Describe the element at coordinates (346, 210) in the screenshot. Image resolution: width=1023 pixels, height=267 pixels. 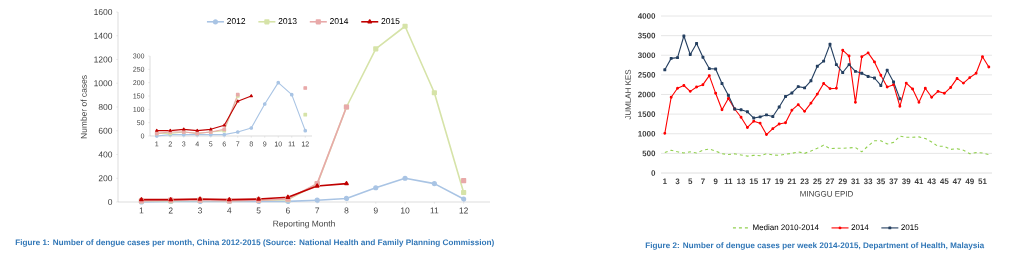
I see `x-tick-label: 8` at that location.